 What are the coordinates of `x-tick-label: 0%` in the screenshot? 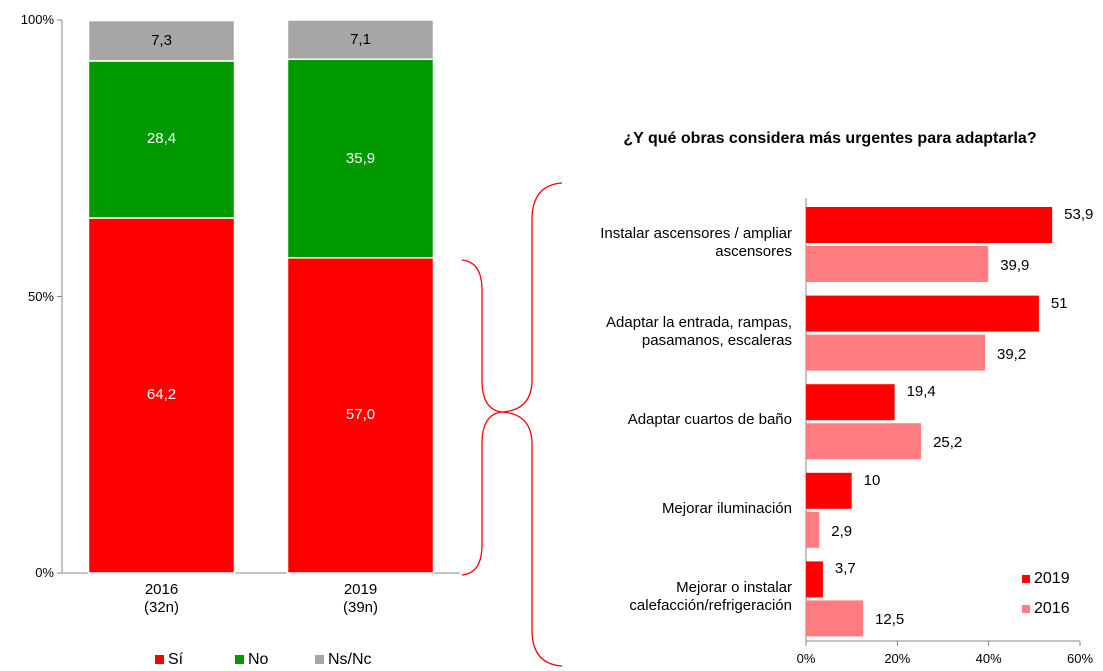 It's located at (806, 658).